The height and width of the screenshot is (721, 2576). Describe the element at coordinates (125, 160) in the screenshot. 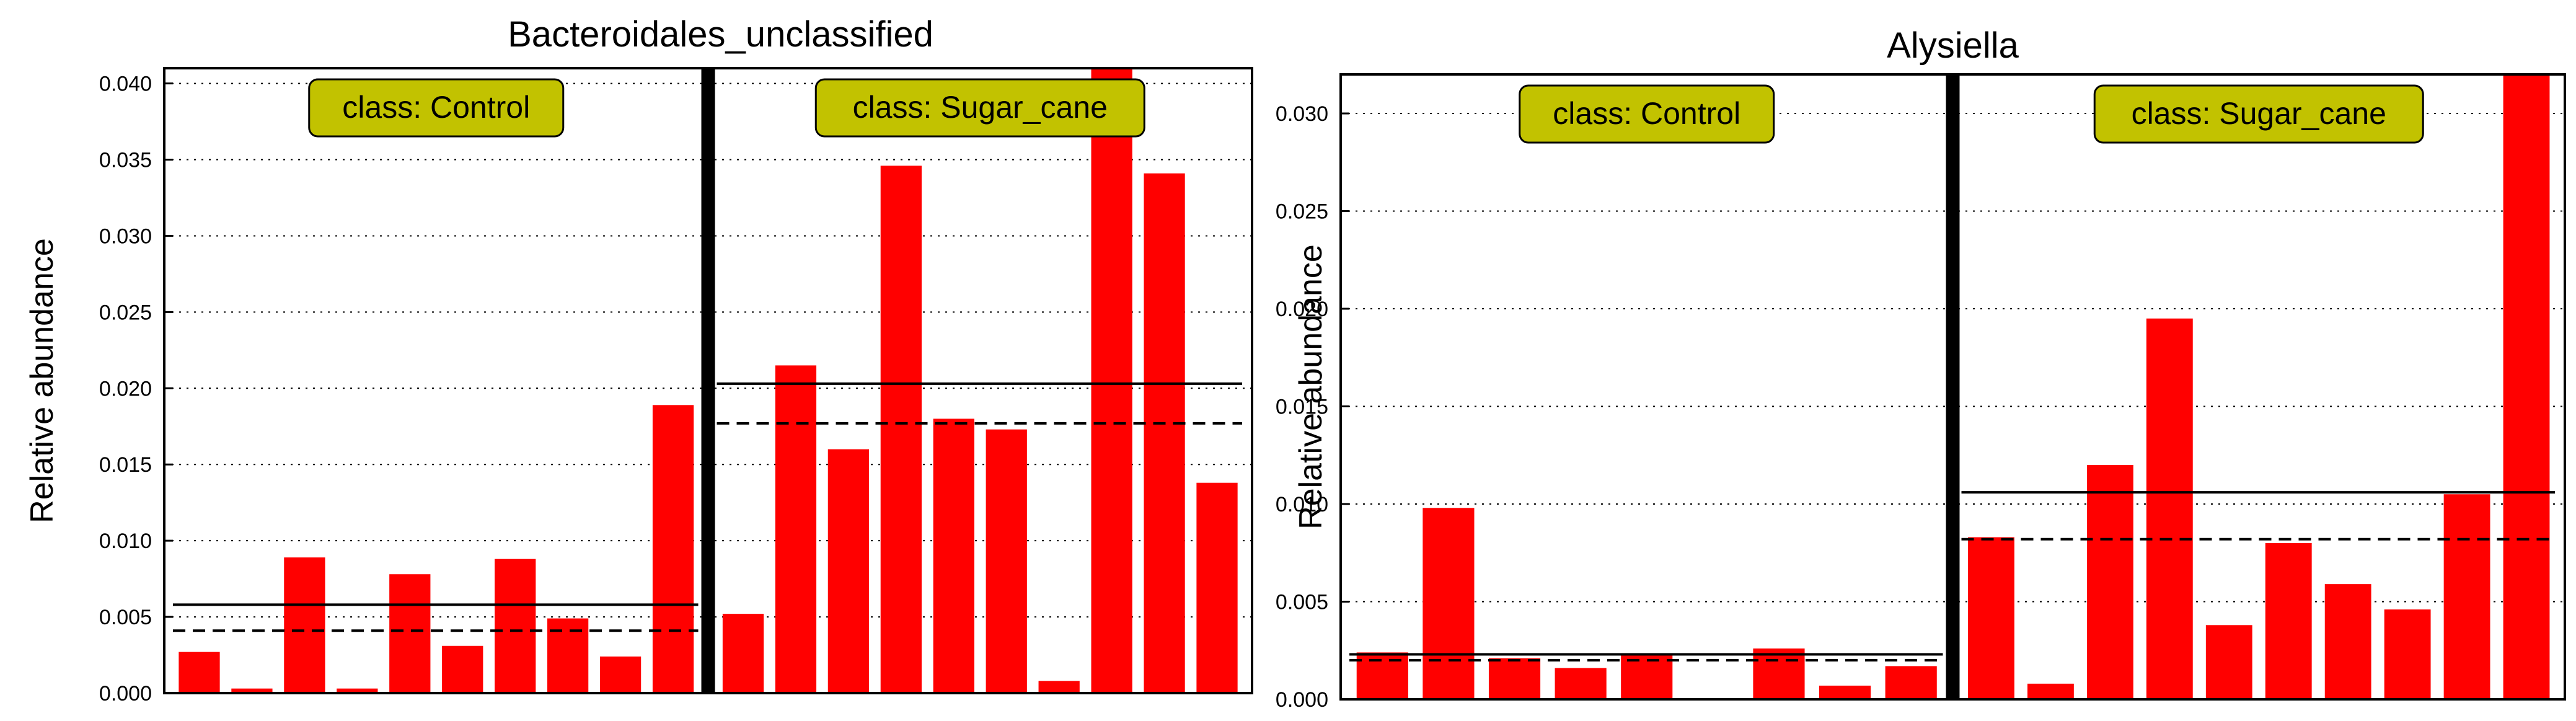

I see `y-tick-label: 0.035` at that location.